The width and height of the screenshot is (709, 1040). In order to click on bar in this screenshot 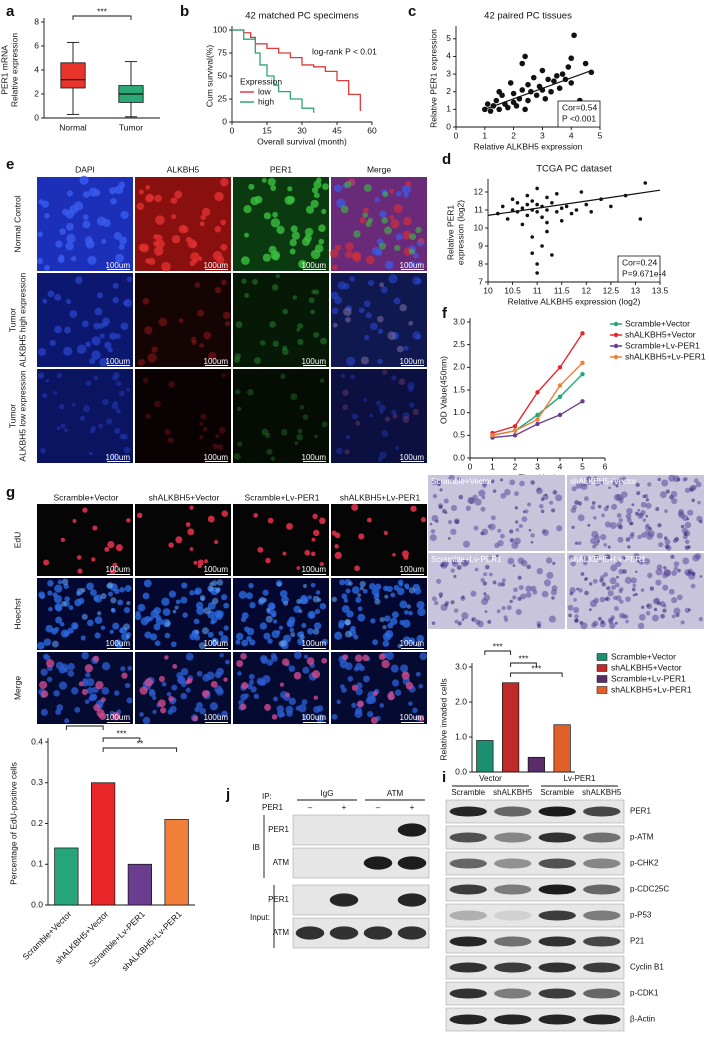, I will do `click(139, 884)`.